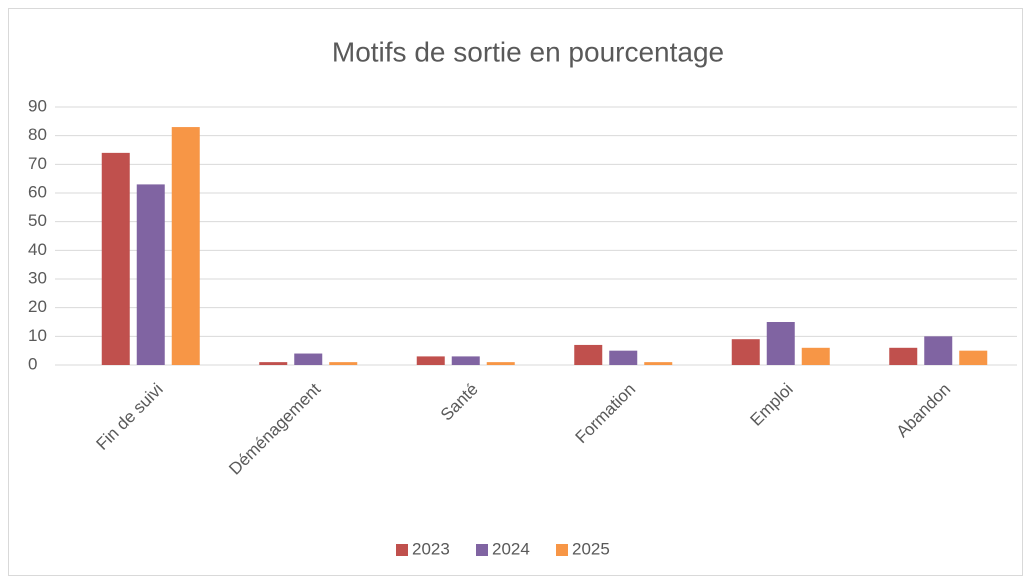  I want to click on legend-label: 2025, so click(591, 548).